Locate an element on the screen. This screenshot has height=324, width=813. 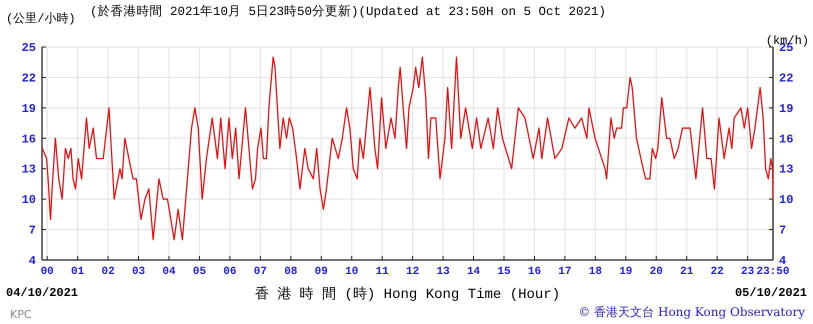
x-tick-label: 22 is located at coordinates (717, 272).